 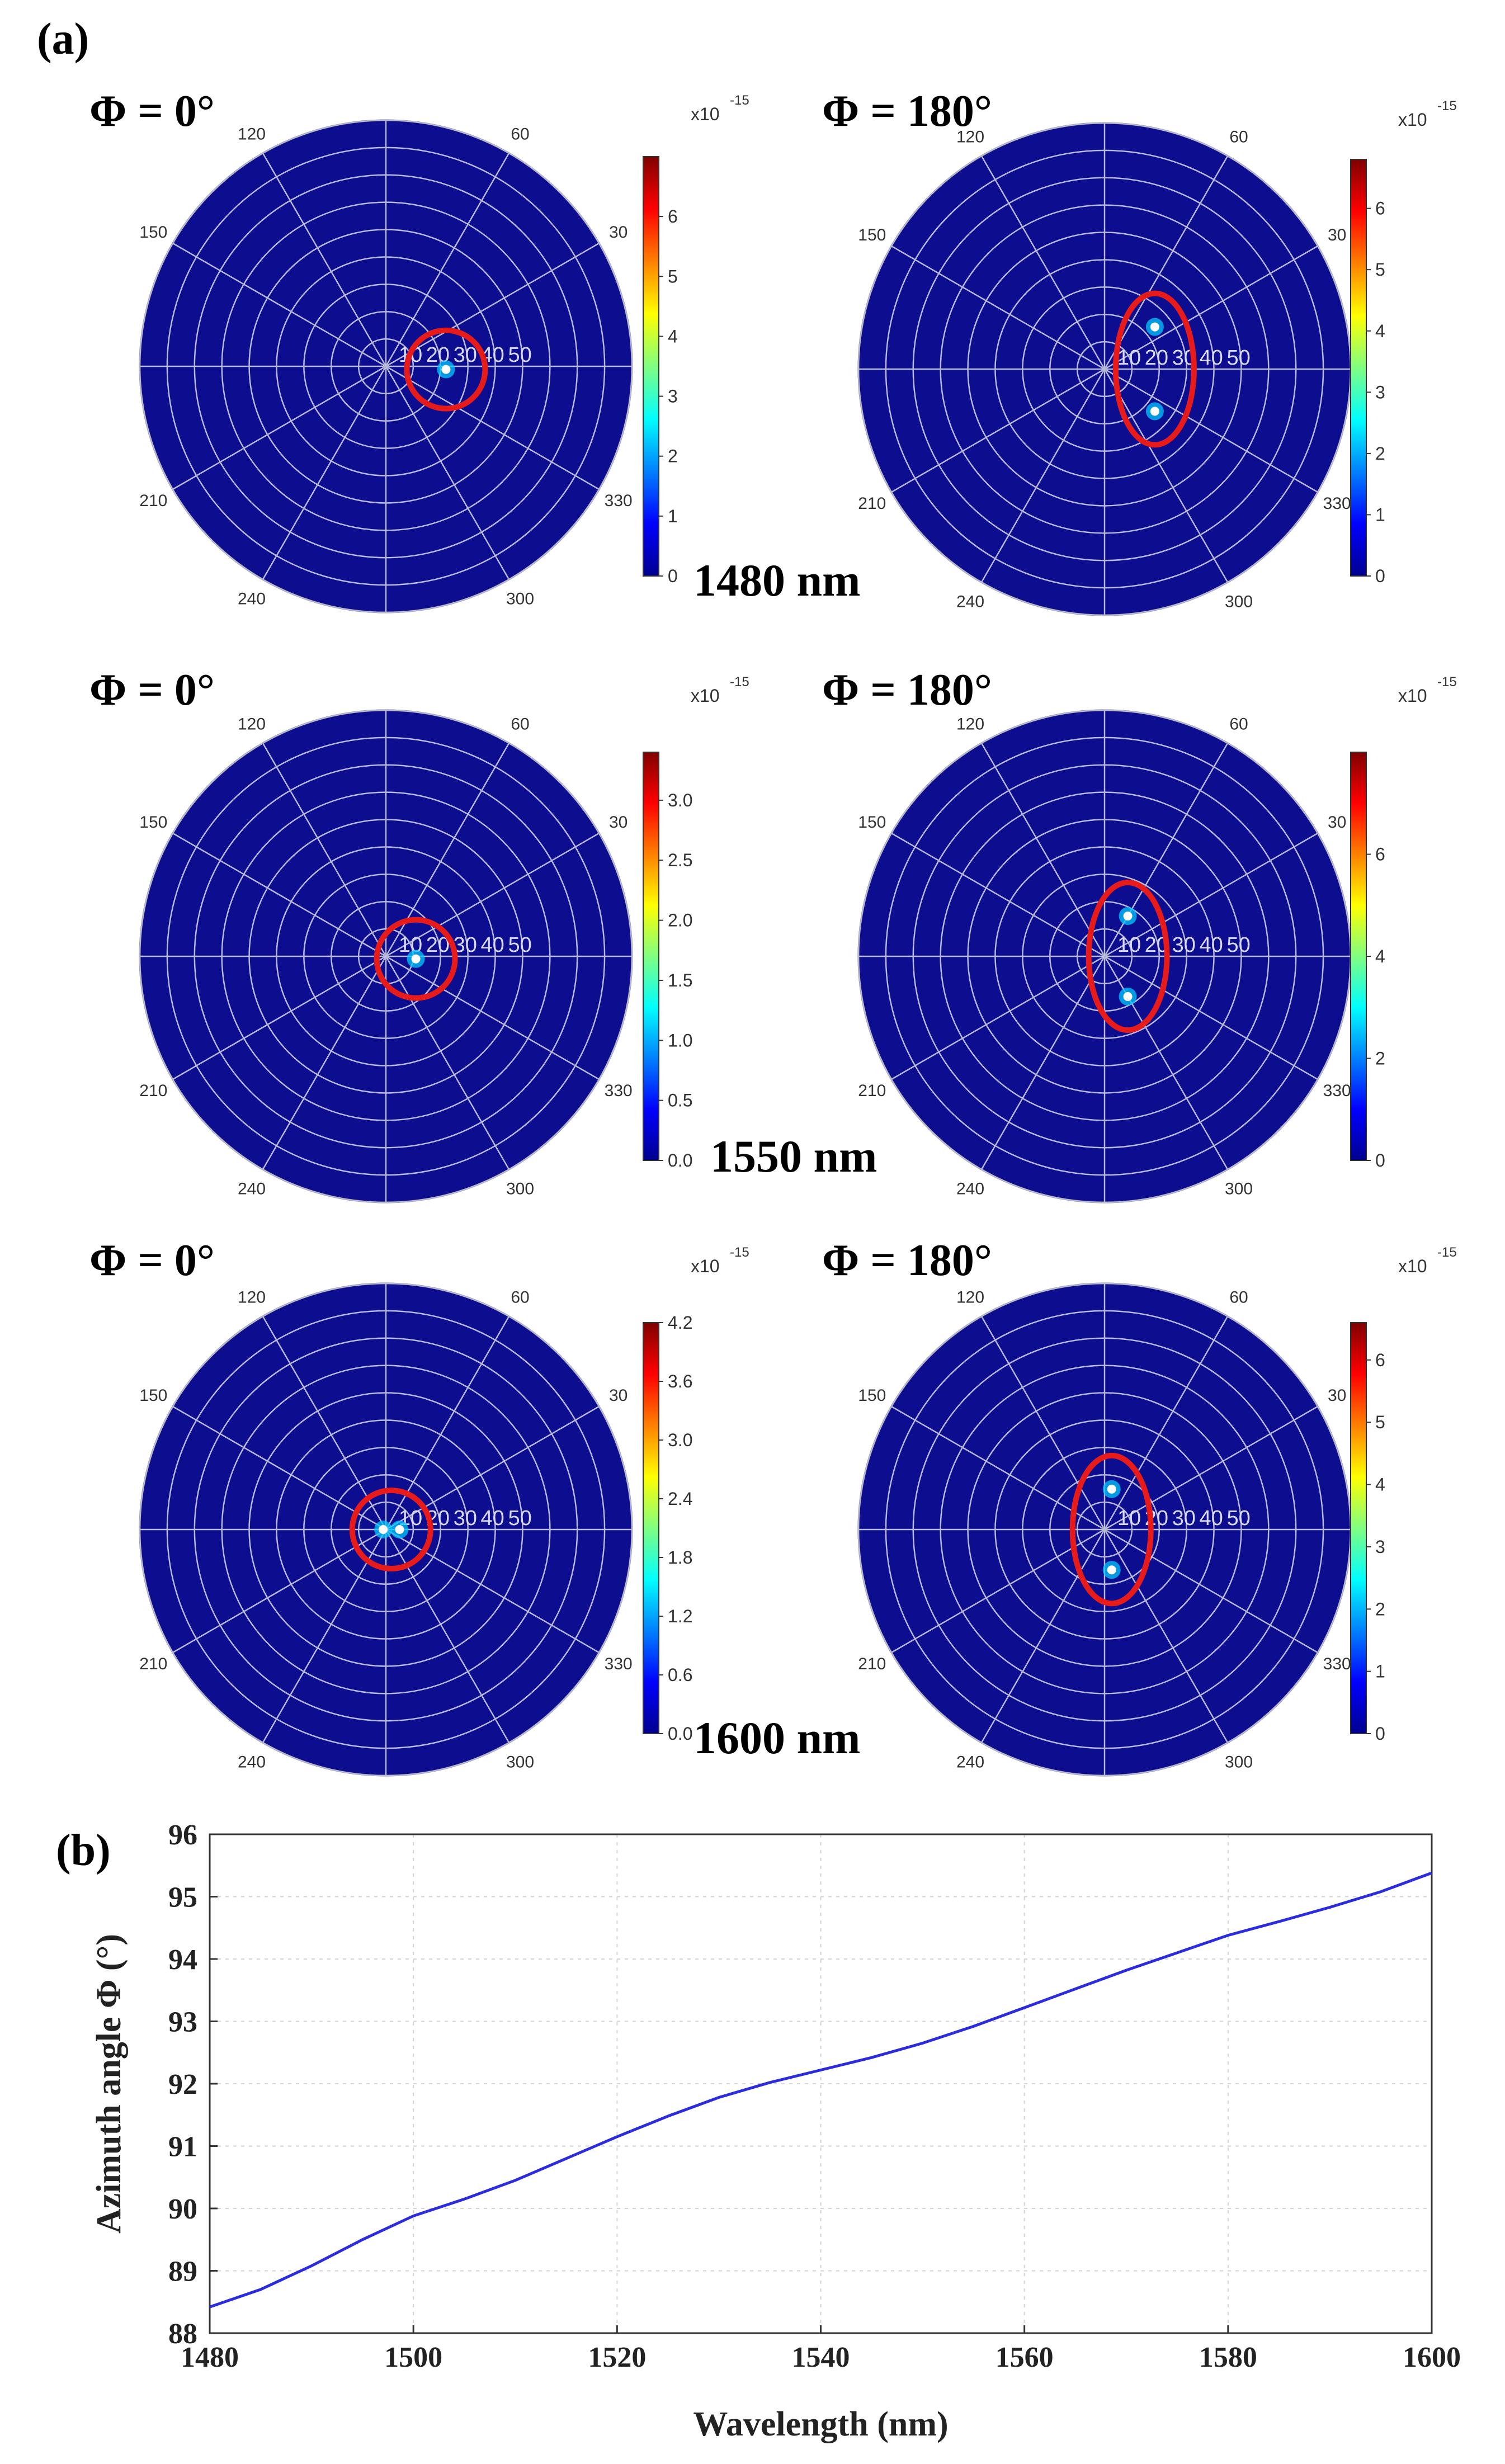 What do you see at coordinates (680, 1557) in the screenshot?
I see `colorbar-tick-label: 1.8` at bounding box center [680, 1557].